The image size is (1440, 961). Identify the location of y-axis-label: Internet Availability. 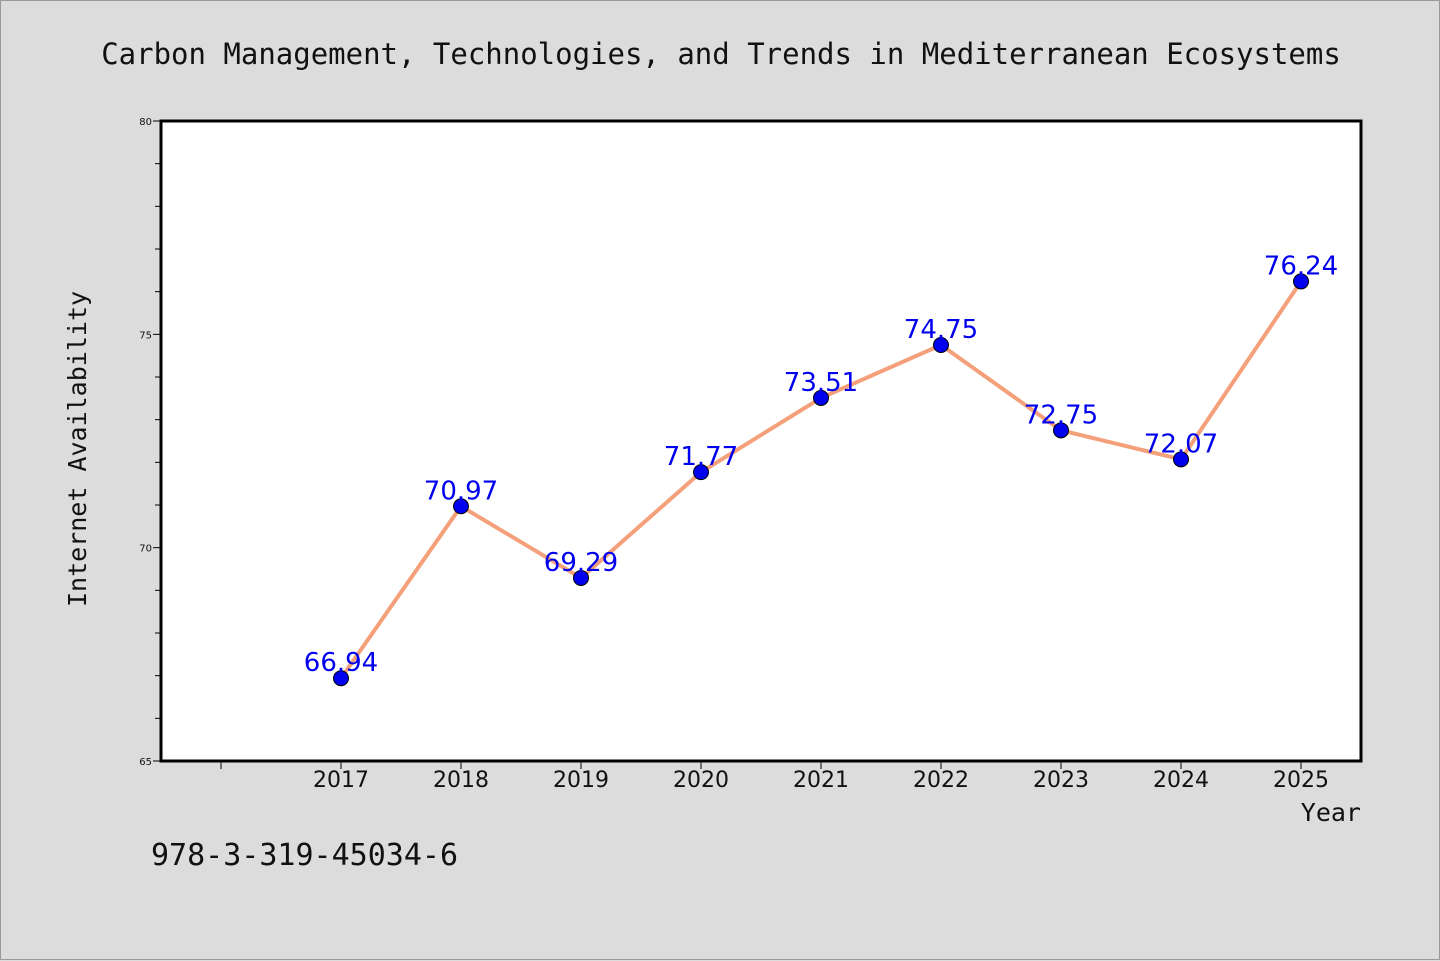
(77, 449).